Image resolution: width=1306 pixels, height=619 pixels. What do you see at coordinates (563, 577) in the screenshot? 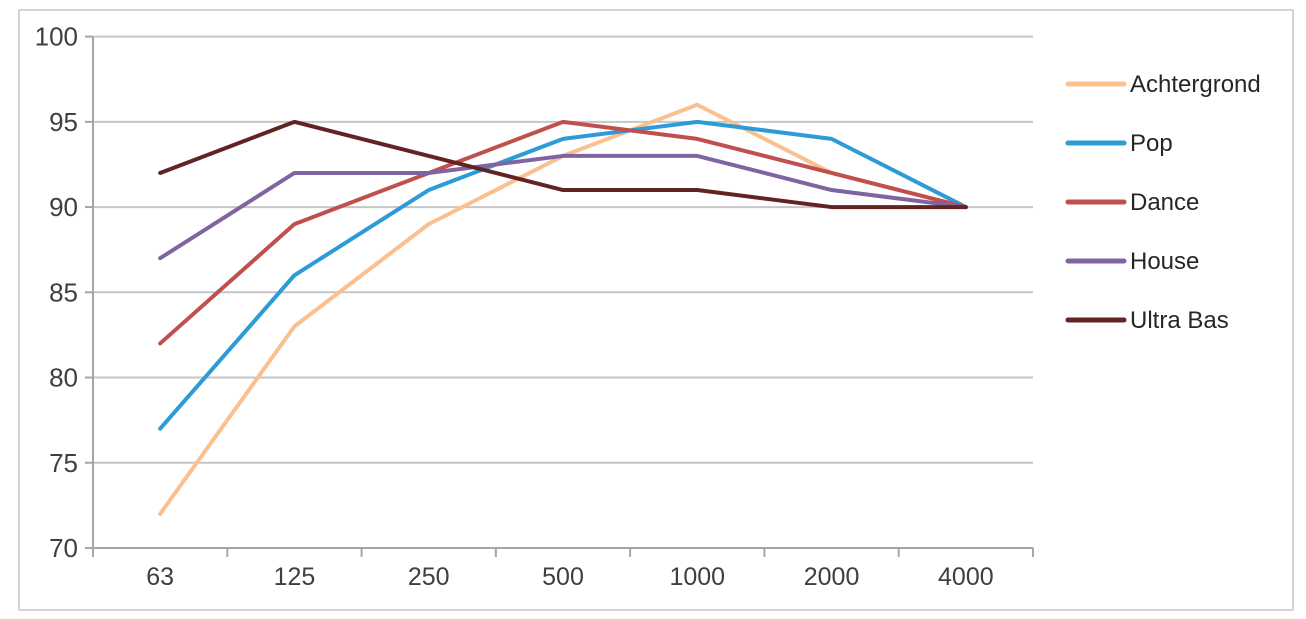
I see `x-tick-label: 500` at bounding box center [563, 577].